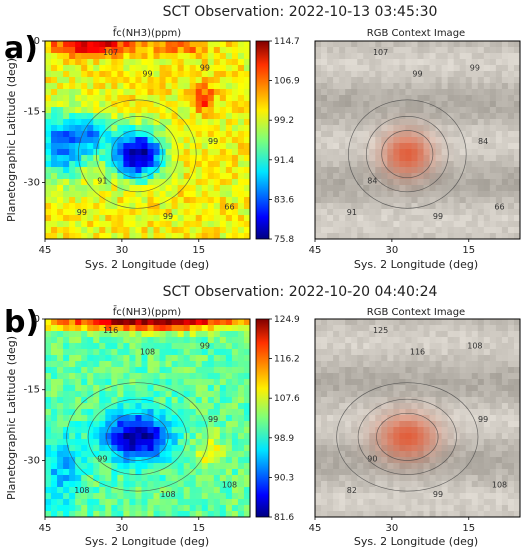  I want to click on panel-b-left-title: f̄c(NH3)(ppm), so click(147, 311).